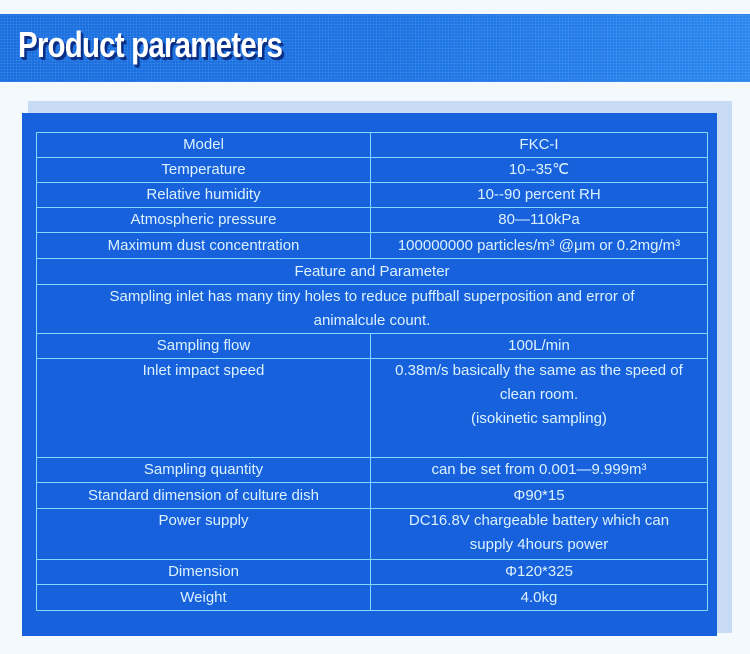  Describe the element at coordinates (539, 470) in the screenshot. I see `row-value: can be set from 0.001—9.999m³` at that location.